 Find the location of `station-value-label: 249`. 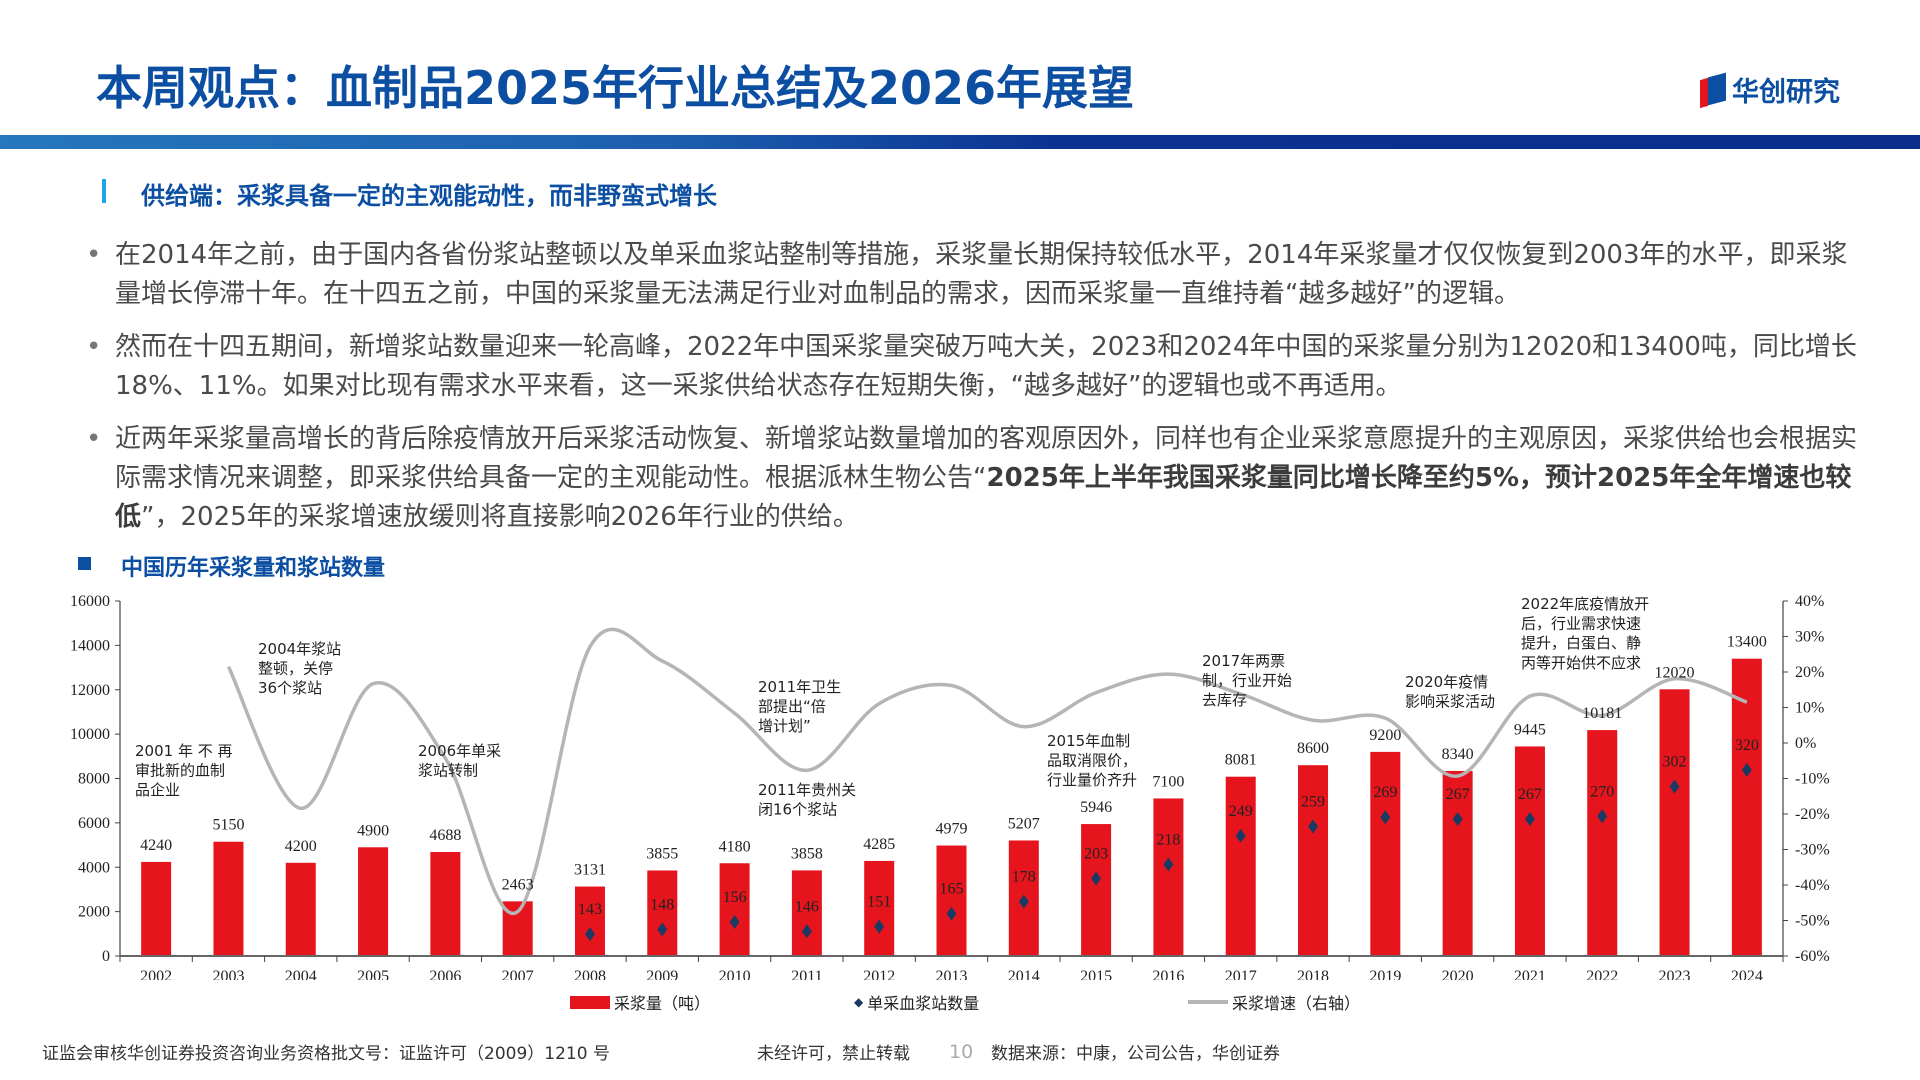

station-value-label: 249 is located at coordinates (1241, 811).